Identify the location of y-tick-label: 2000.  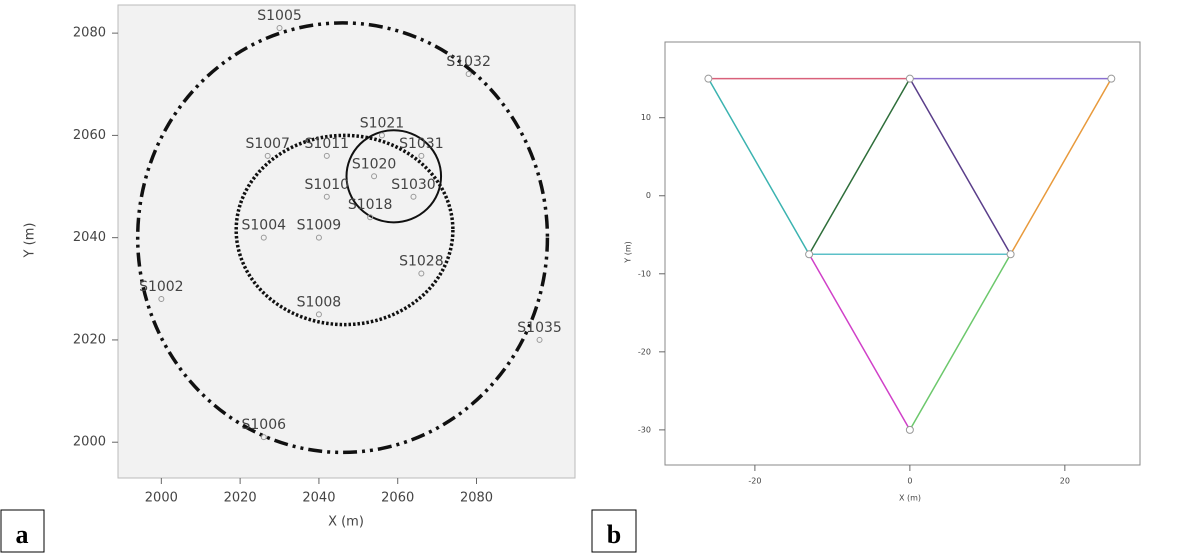
(89, 442).